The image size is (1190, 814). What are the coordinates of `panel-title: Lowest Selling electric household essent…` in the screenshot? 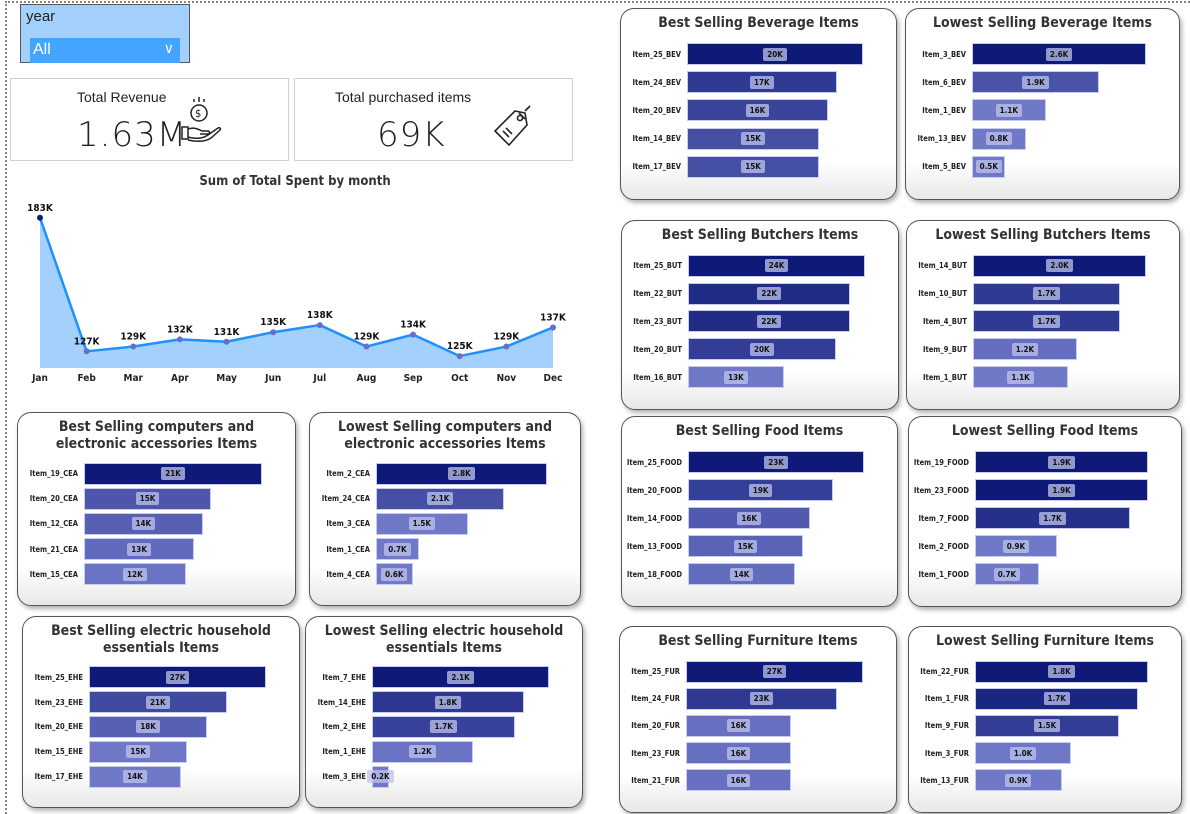 It's located at (444, 639).